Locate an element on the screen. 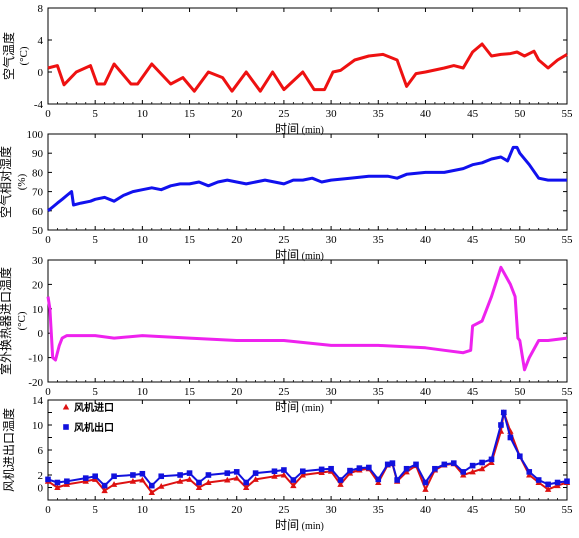  y-axis-title: 空气相对湿度 is located at coordinates (6, 182).